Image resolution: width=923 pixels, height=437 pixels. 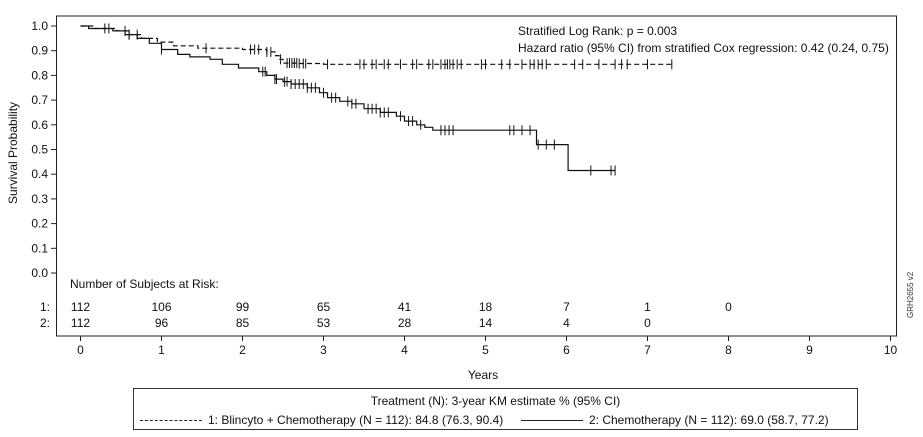 What do you see at coordinates (171, 420) in the screenshot?
I see `legend-dashed-line` at bounding box center [171, 420].